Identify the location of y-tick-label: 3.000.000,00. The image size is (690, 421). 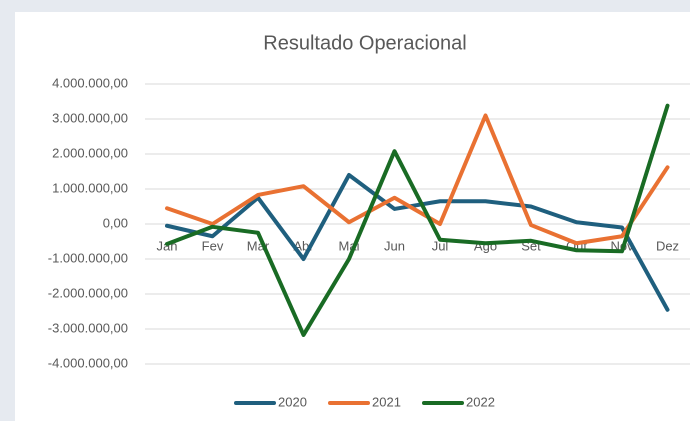
(90, 117).